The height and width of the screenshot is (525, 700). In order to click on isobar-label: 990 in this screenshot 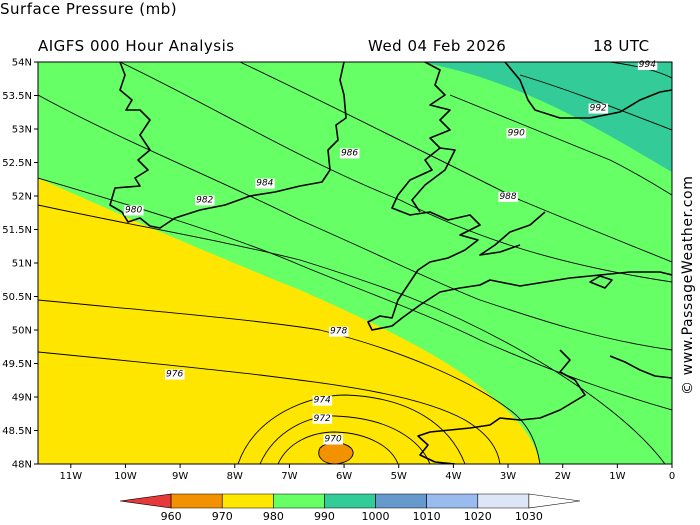, I will do `click(516, 133)`.